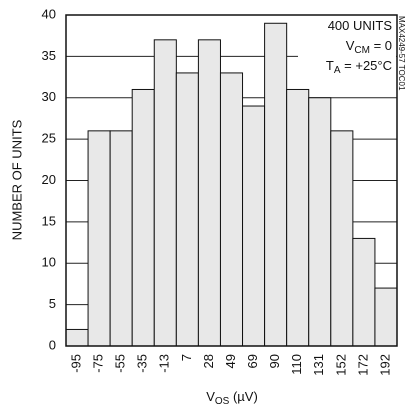  Describe the element at coordinates (384, 365) in the screenshot. I see `x-tick-label: 192` at that location.